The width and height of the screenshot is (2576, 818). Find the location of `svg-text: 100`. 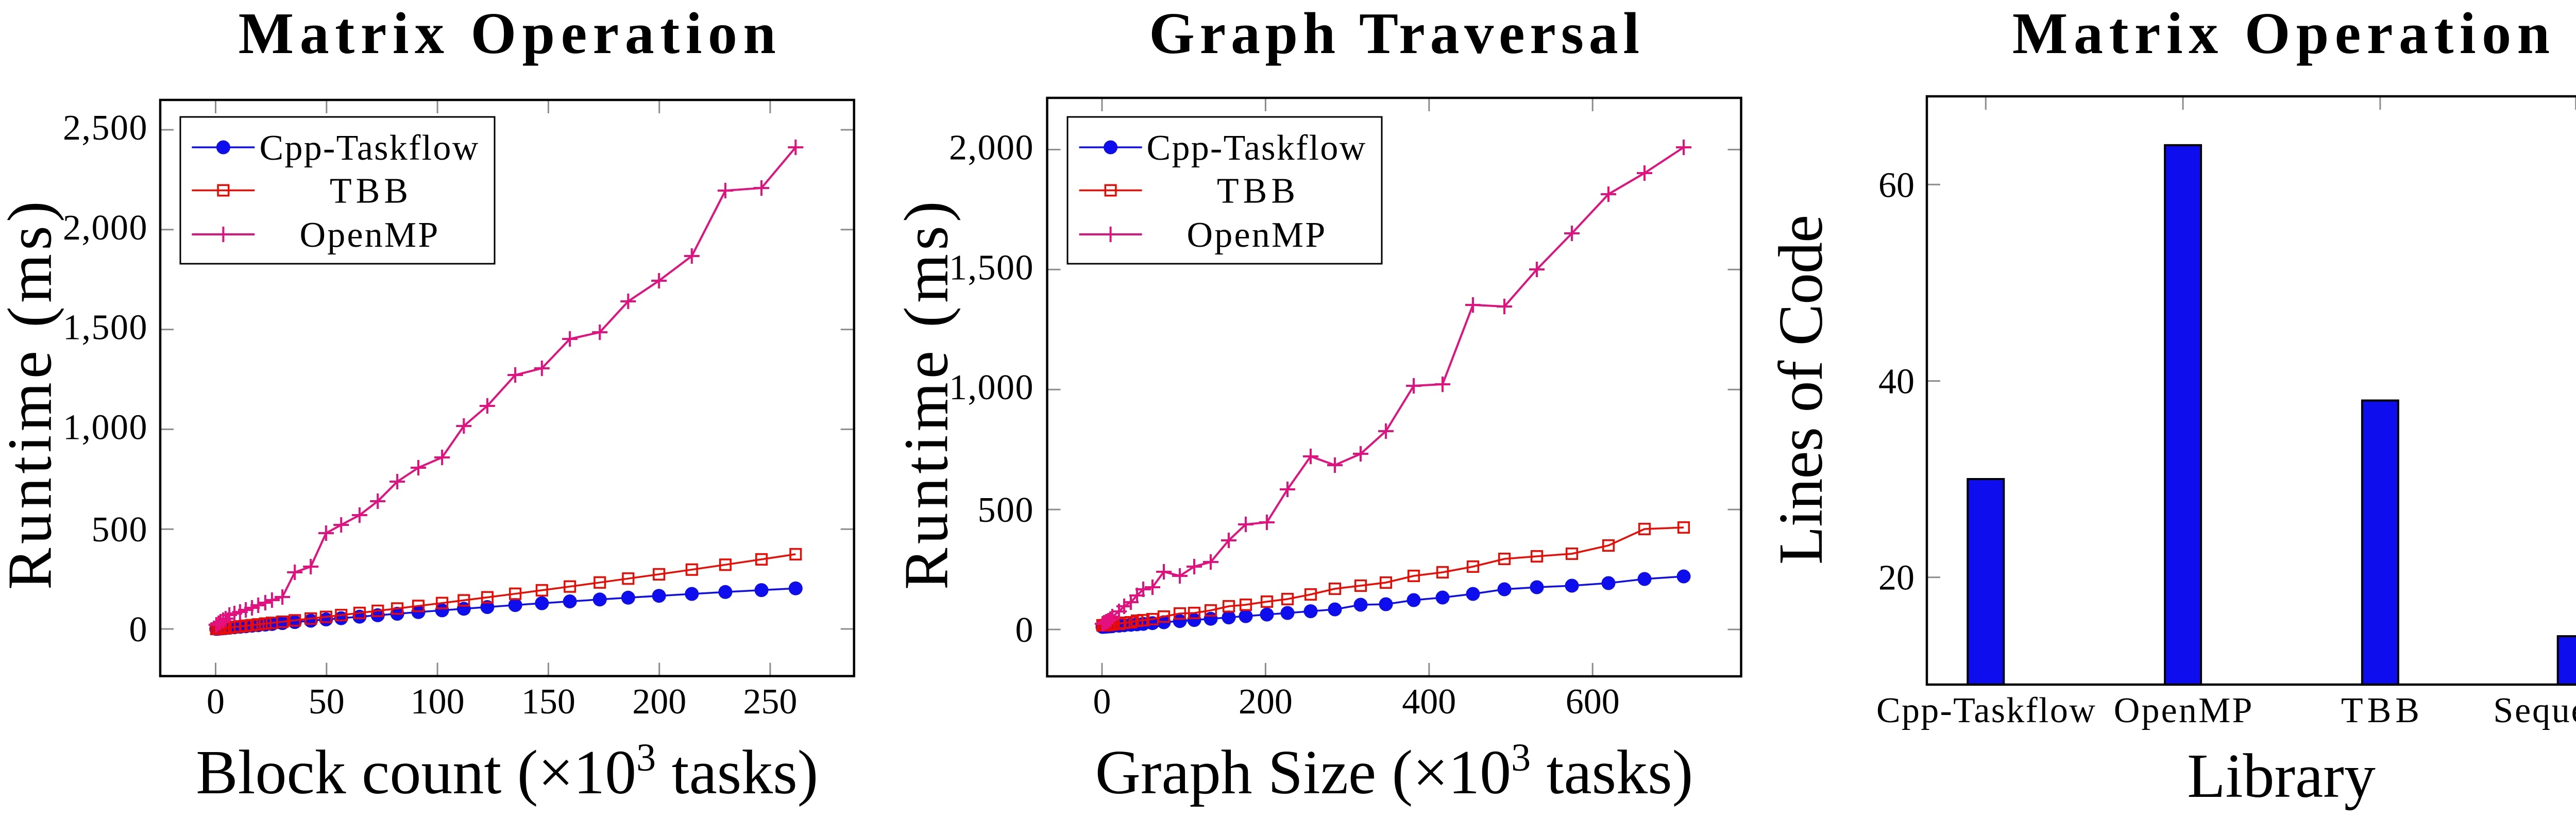

svg-text: 100 is located at coordinates (438, 702).